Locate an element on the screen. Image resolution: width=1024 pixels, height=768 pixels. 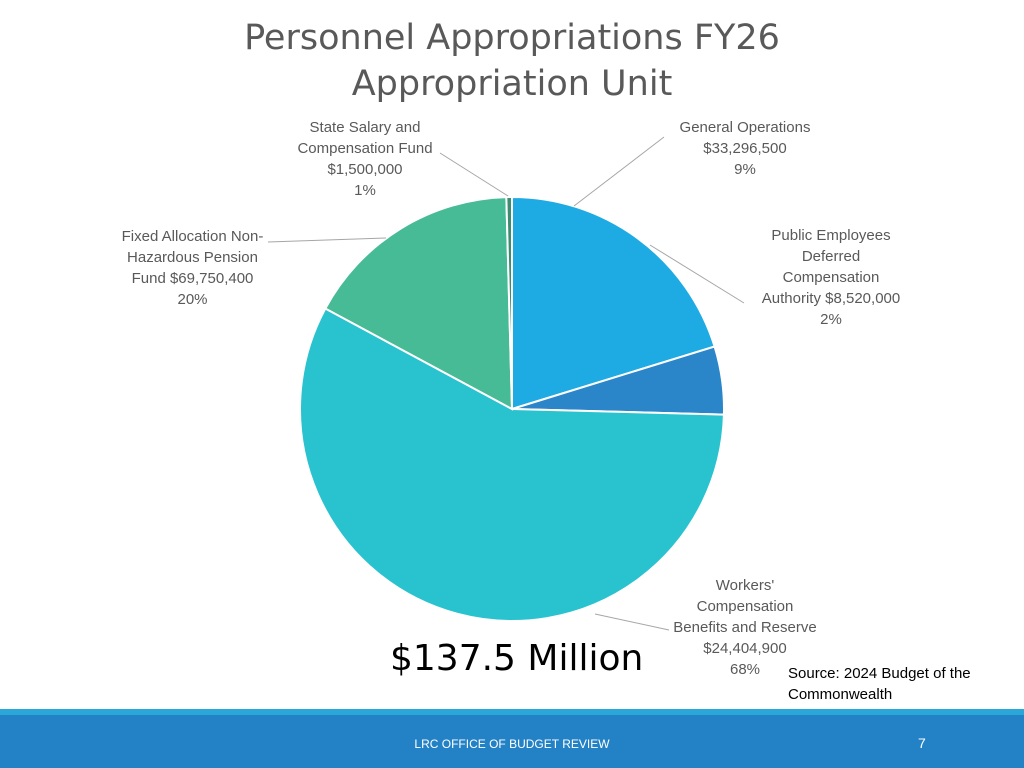
label-state-salary-line2: Compensation Fund is located at coordinates (365, 148).